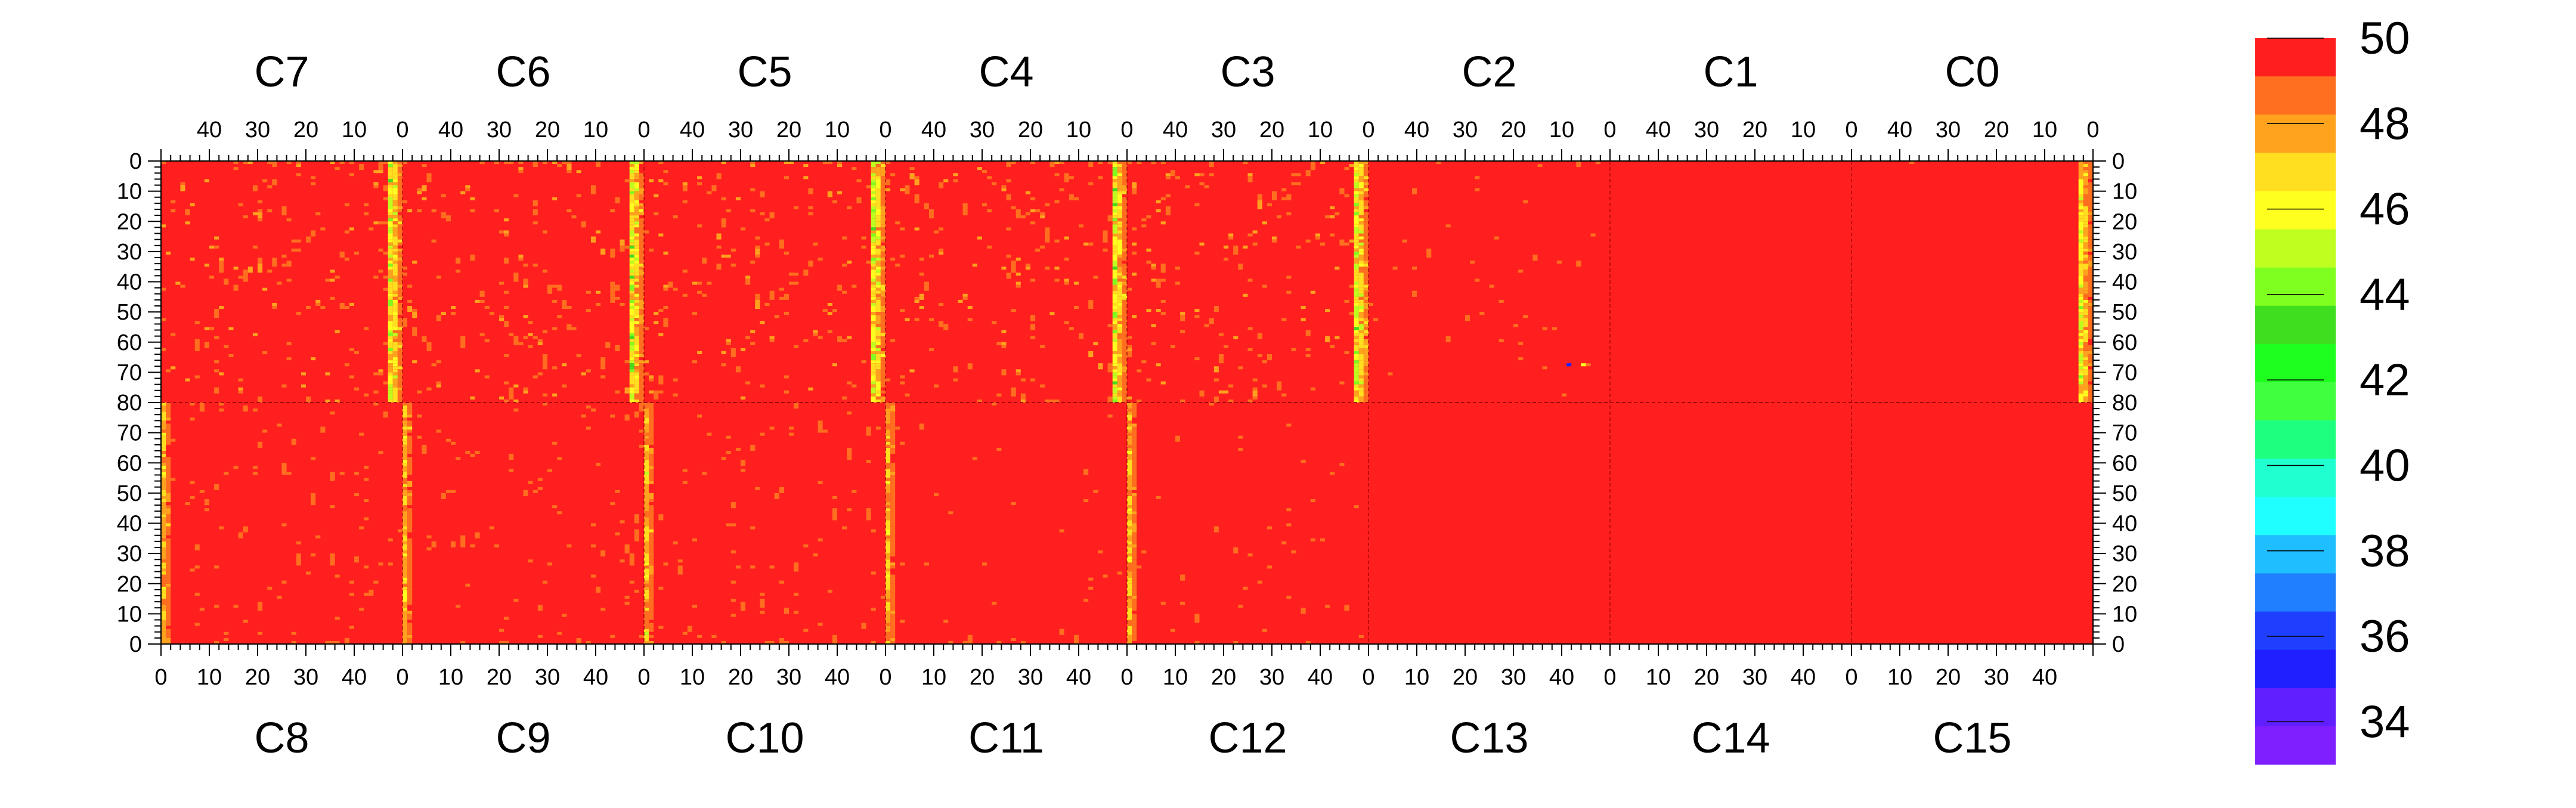 Image resolution: width=2576 pixels, height=808 pixels. I want to click on x-tick-label-top: 20, so click(1271, 130).